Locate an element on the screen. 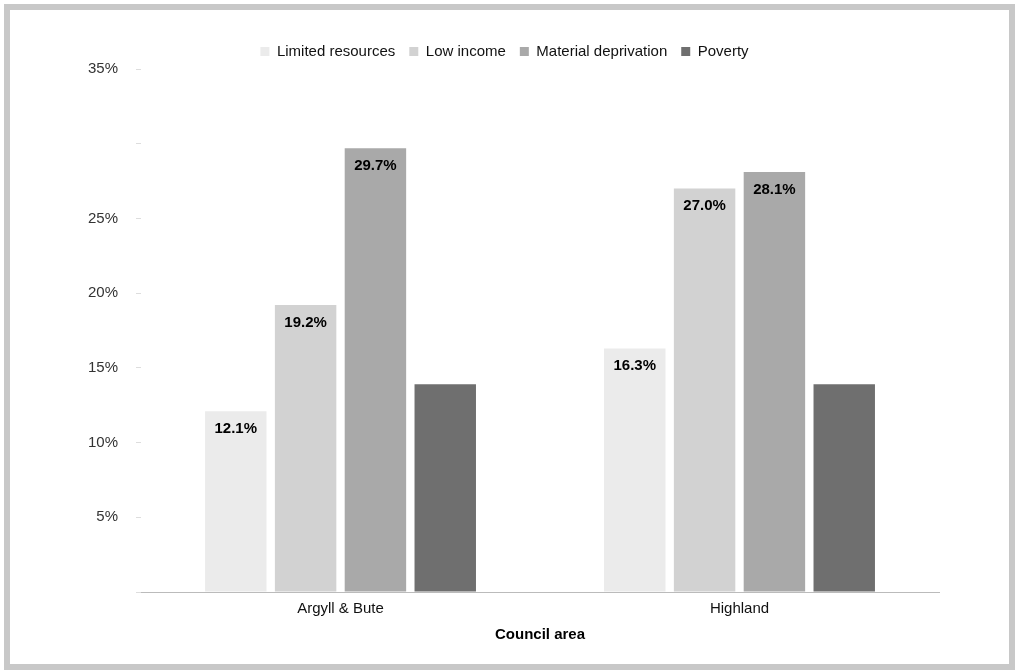 This screenshot has height=672, width=1017. y-tick-label: 25% is located at coordinates (103, 217).